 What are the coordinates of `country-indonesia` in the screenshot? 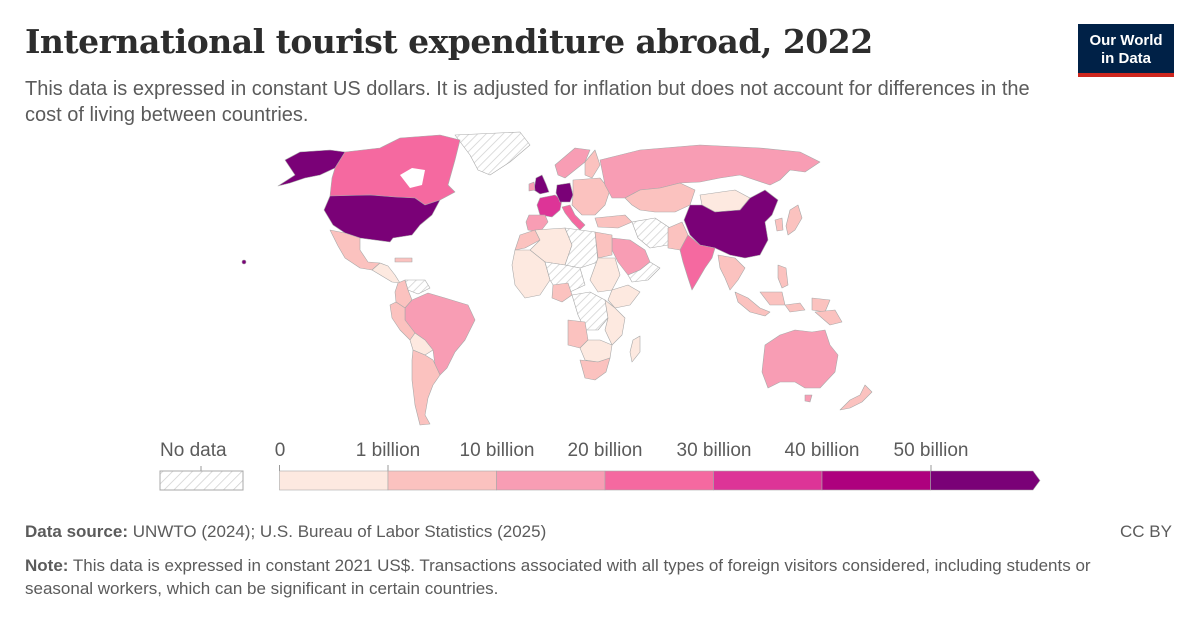 It's located at (782, 304).